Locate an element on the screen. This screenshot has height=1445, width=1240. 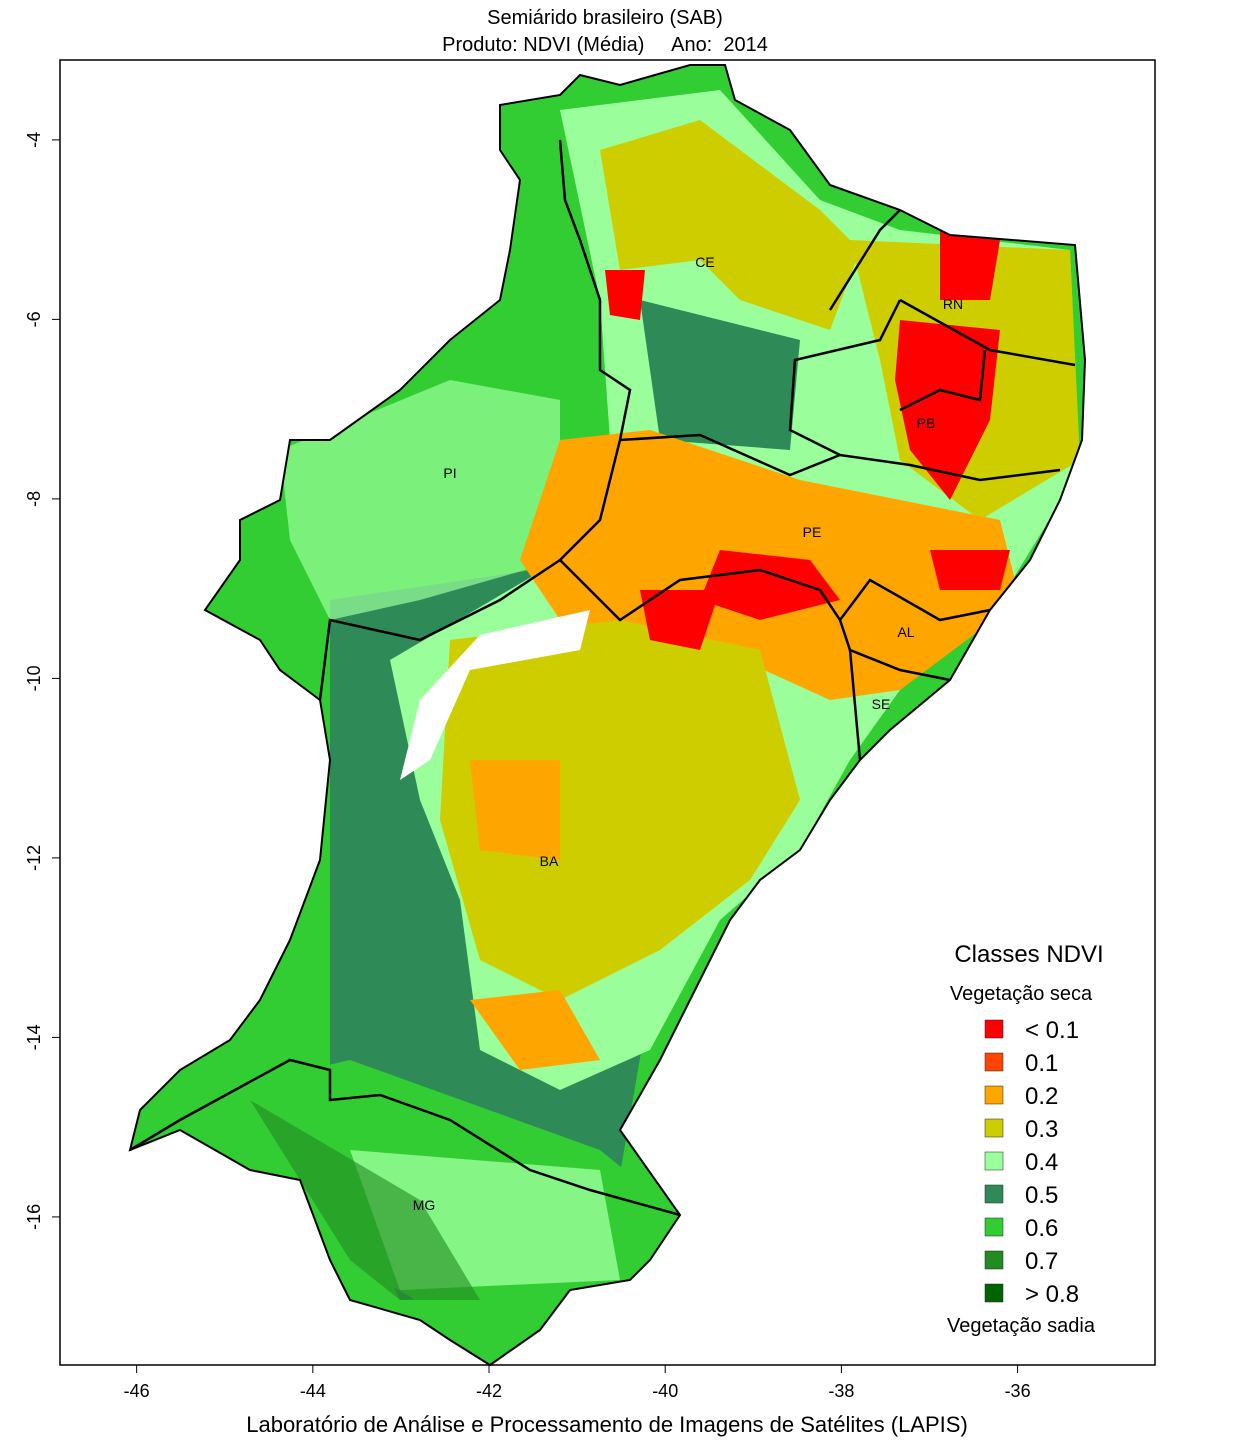
y-tick-label: -10 is located at coordinates (34, 678).